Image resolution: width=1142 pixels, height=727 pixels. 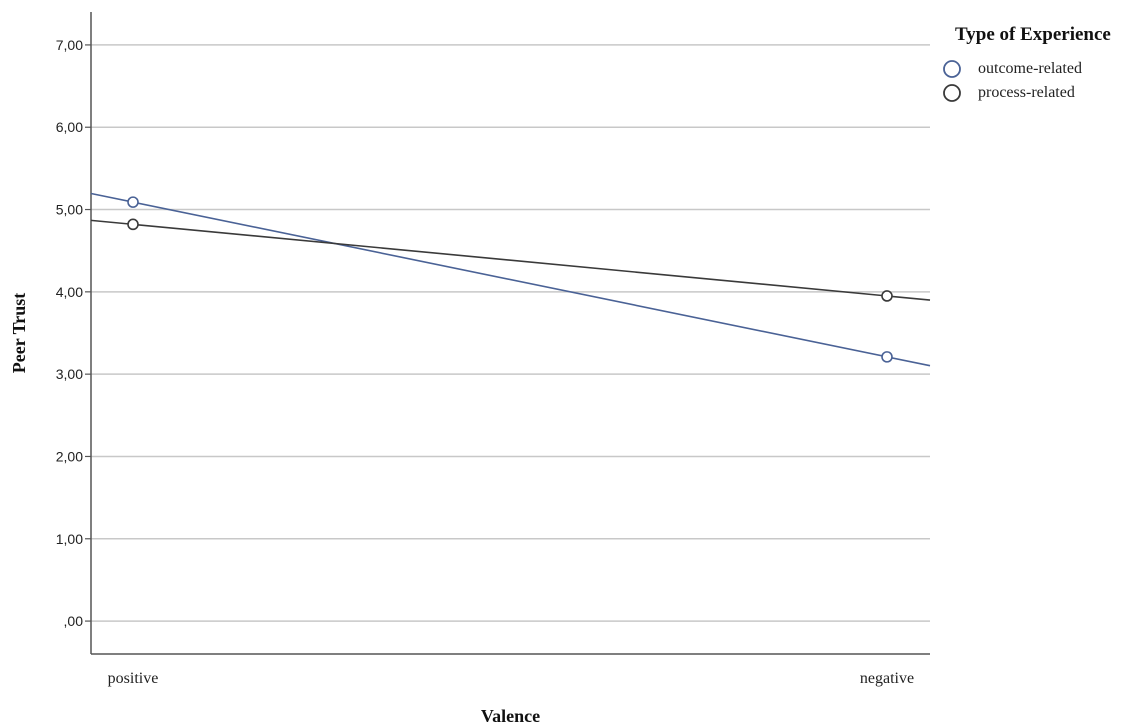 I want to click on y-tick-label: 6,00, so click(x=69, y=127).